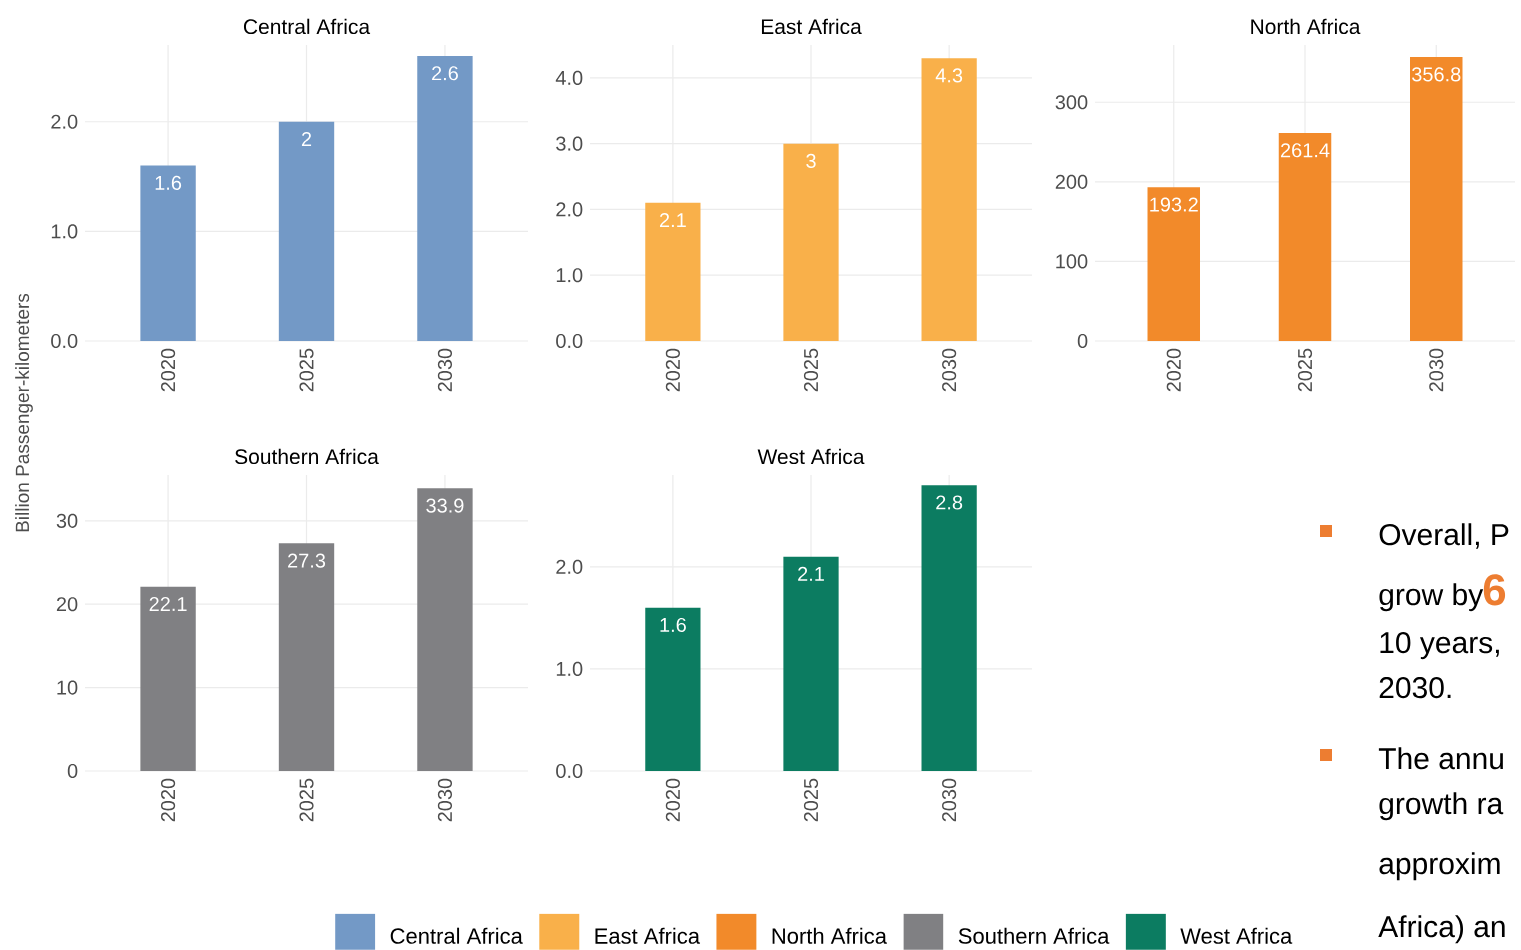 This screenshot has height=950, width=1521. I want to click on chart-title: North Africa, so click(1306, 26).